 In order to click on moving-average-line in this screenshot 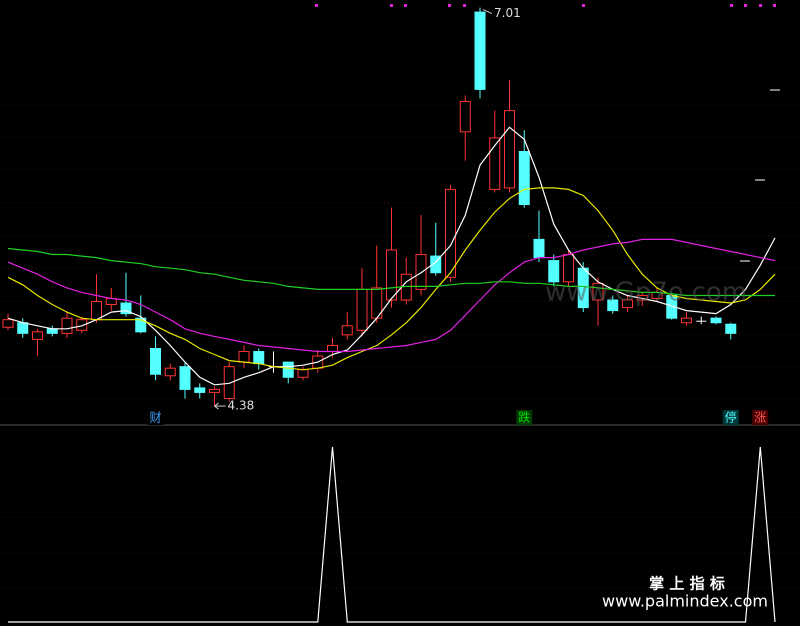, I will do `click(391, 272)`.